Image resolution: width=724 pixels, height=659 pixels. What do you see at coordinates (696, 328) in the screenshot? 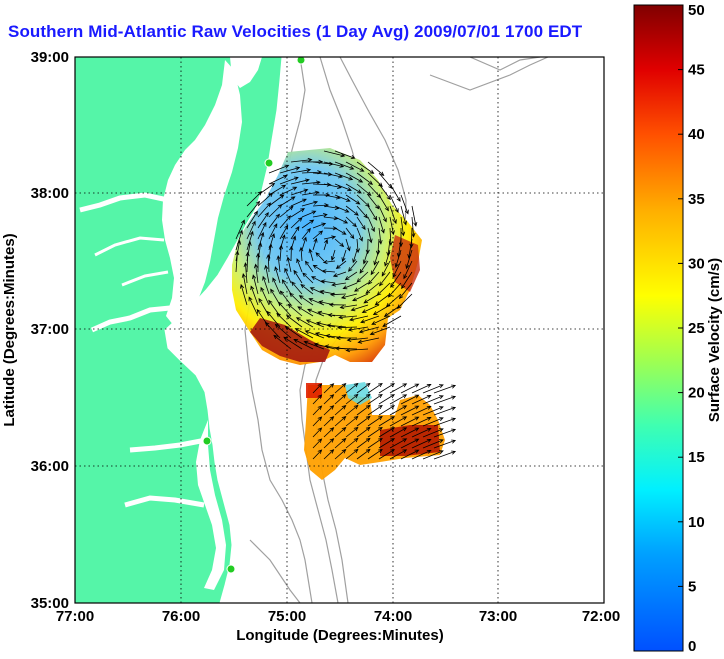
I see `colorbar-tick-label: 25` at bounding box center [696, 328].